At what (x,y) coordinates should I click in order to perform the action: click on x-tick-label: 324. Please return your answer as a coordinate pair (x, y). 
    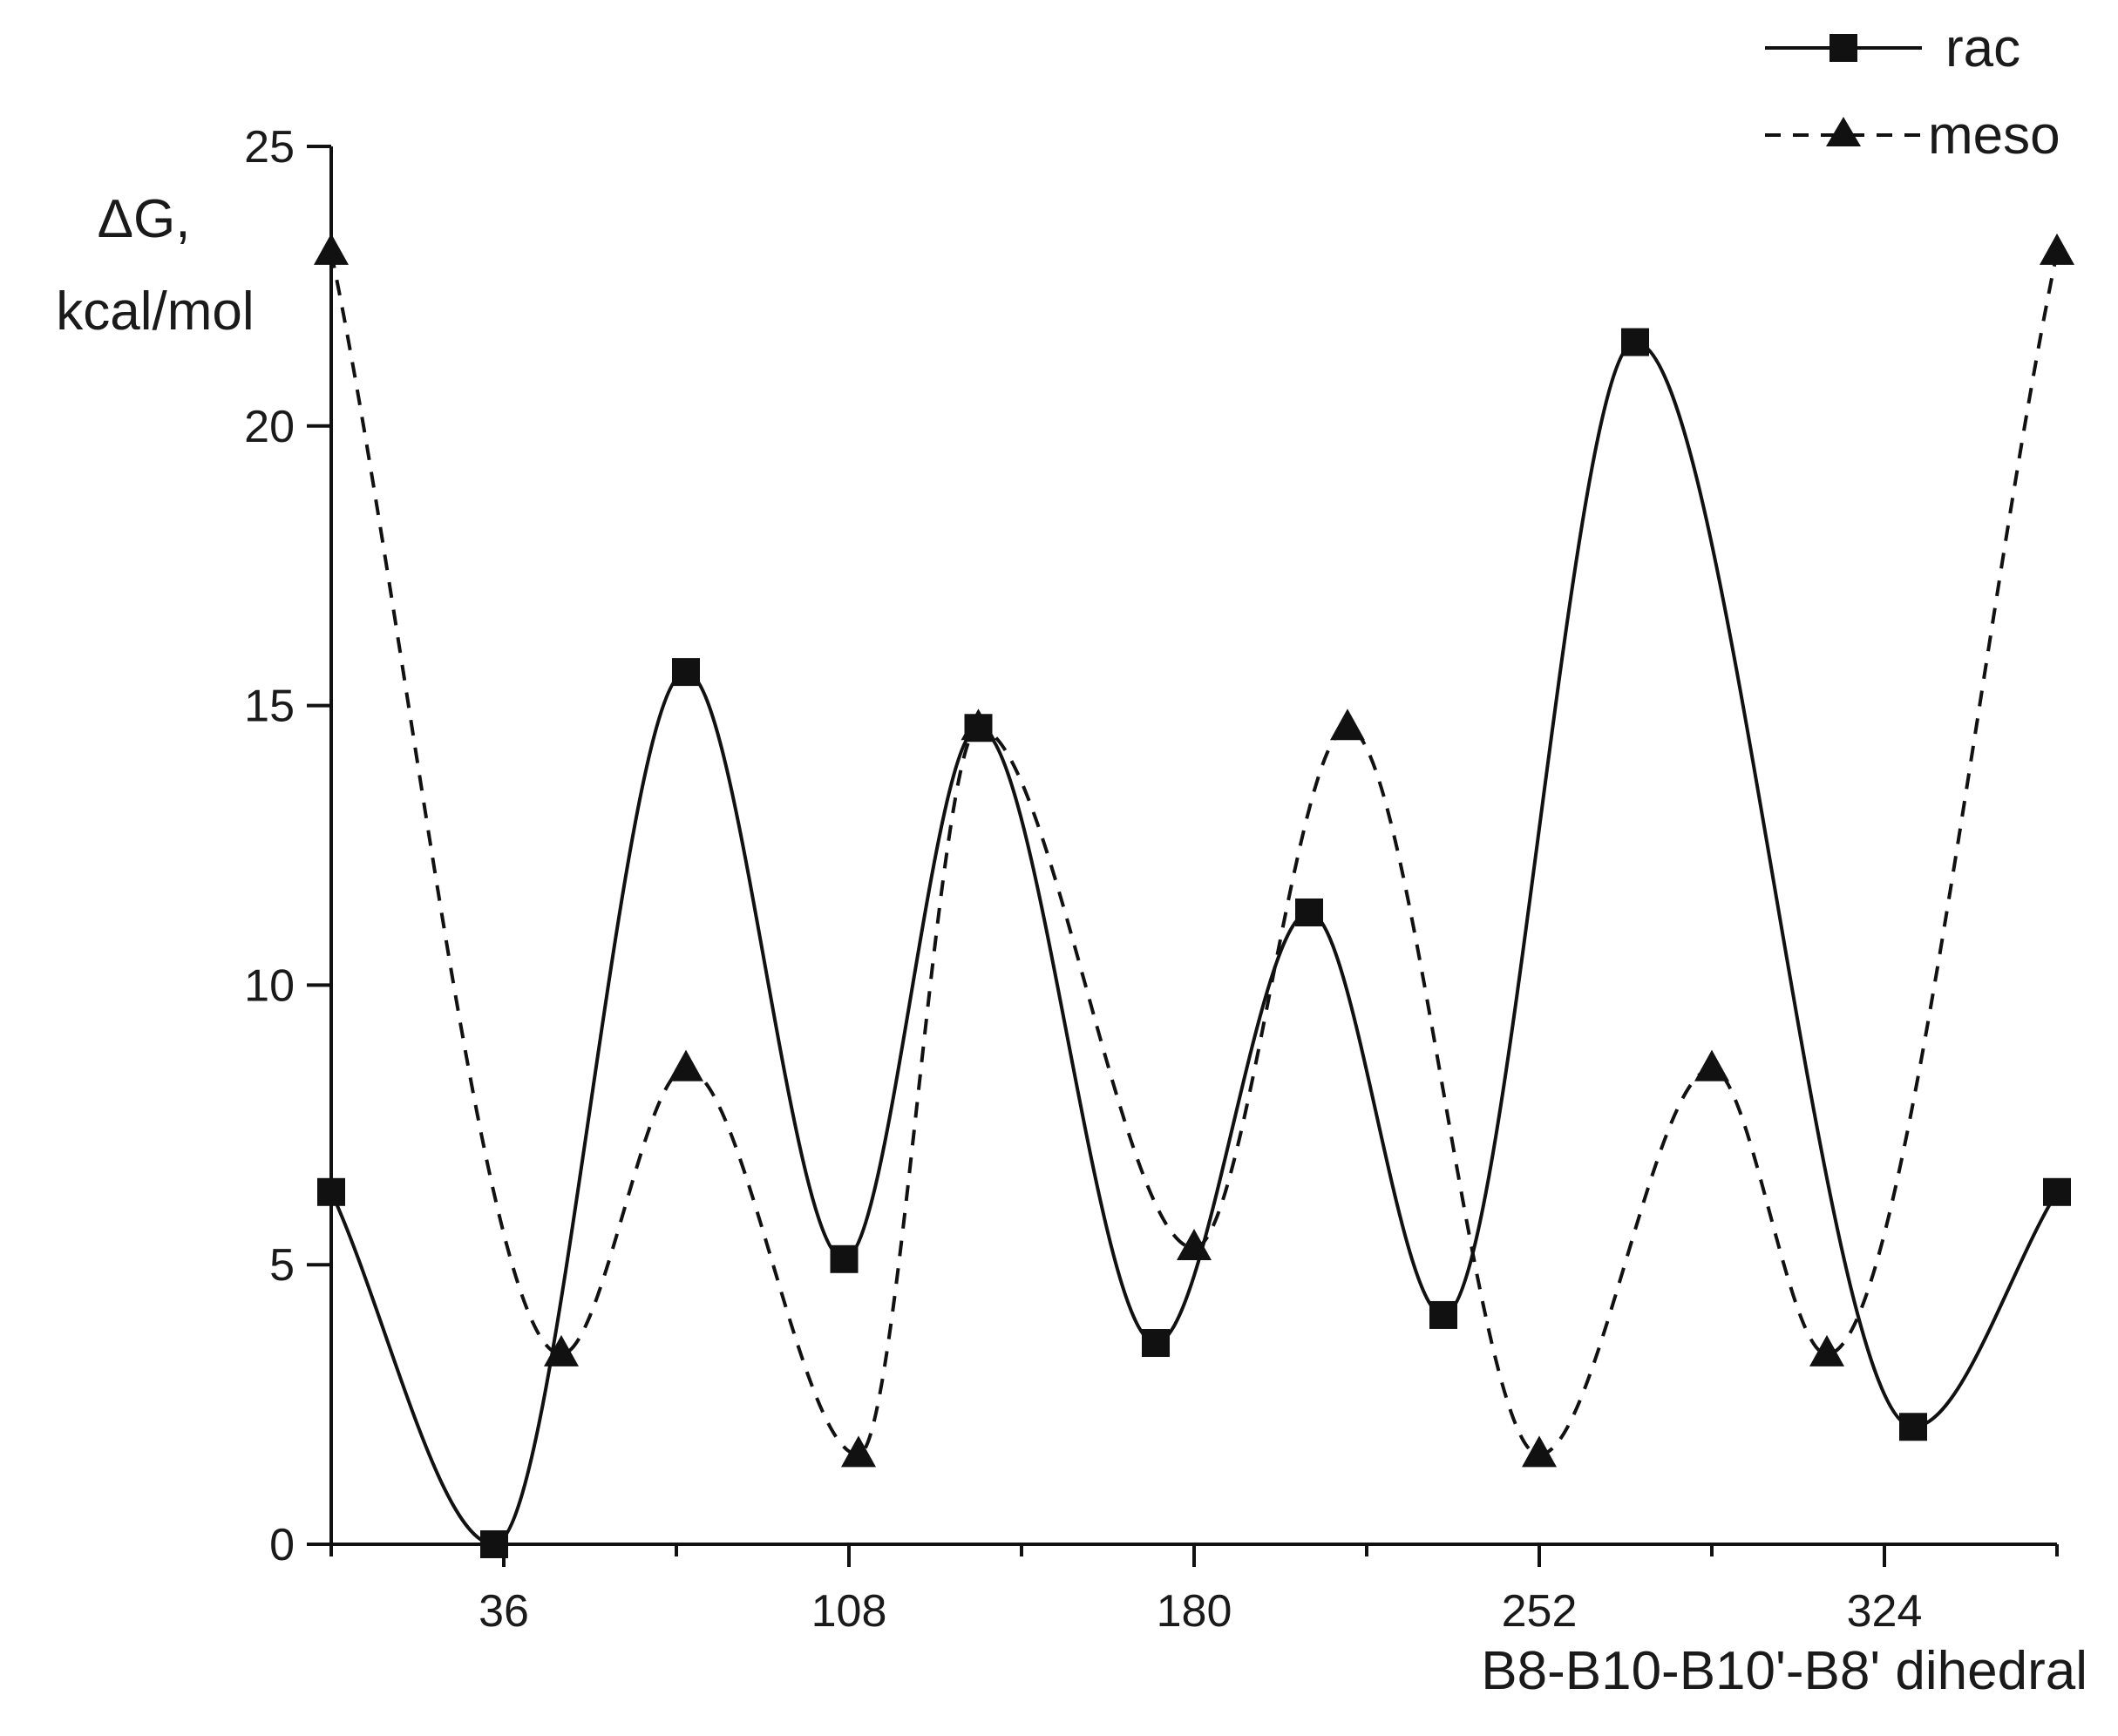
    Looking at the image, I should click on (1885, 1611).